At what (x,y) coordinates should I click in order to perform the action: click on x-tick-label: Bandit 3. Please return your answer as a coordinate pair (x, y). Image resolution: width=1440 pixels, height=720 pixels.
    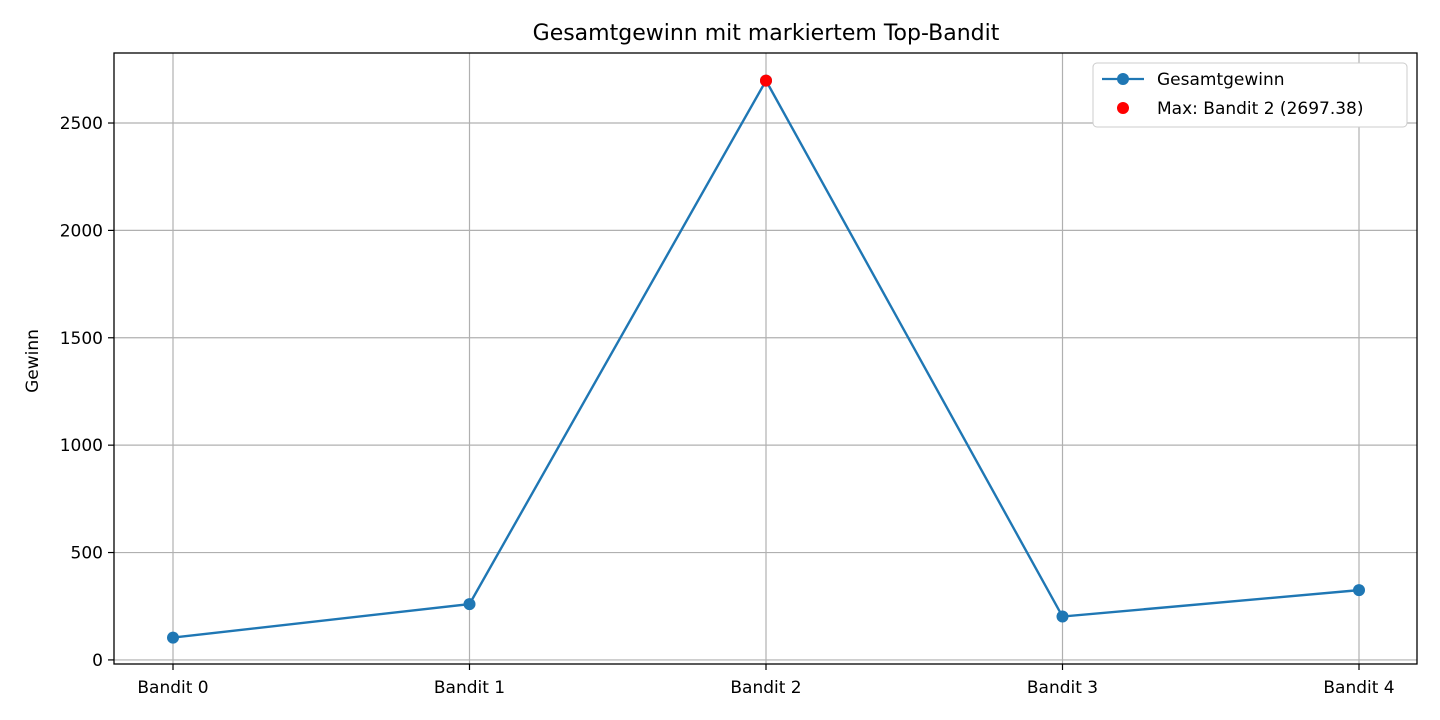
    Looking at the image, I should click on (1062, 688).